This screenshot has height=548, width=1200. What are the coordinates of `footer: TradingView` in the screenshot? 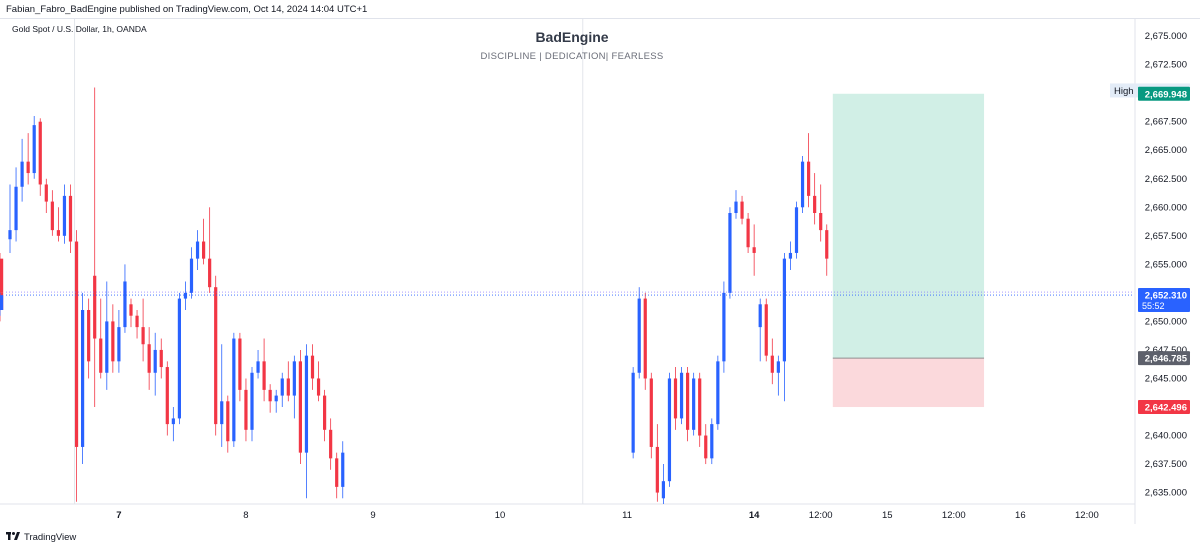 It's located at (600, 537).